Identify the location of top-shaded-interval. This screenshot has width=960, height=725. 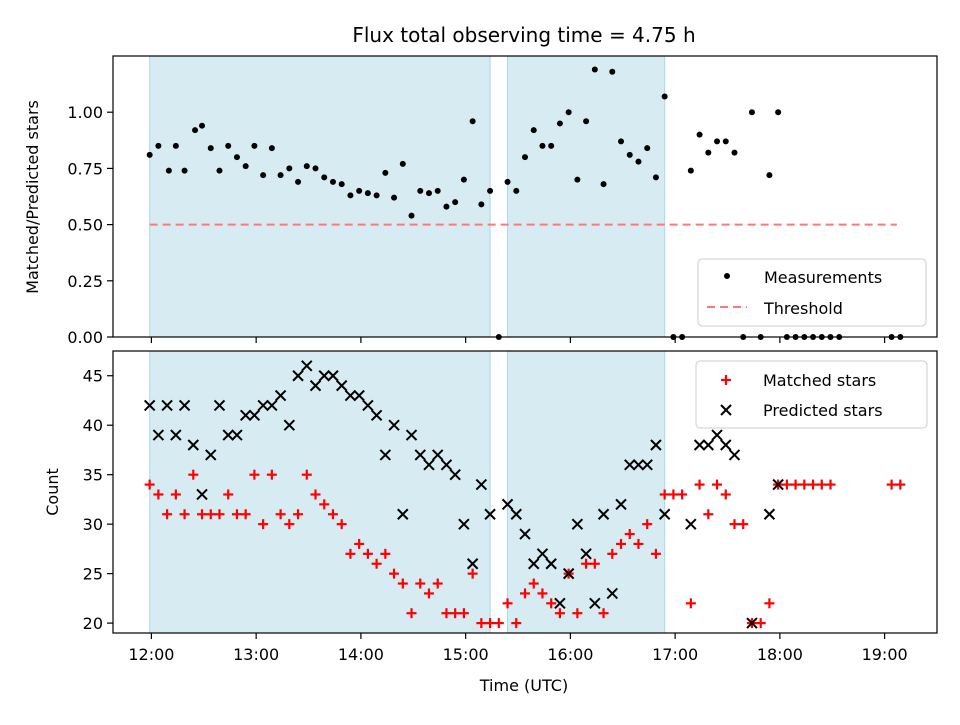
(320, 196).